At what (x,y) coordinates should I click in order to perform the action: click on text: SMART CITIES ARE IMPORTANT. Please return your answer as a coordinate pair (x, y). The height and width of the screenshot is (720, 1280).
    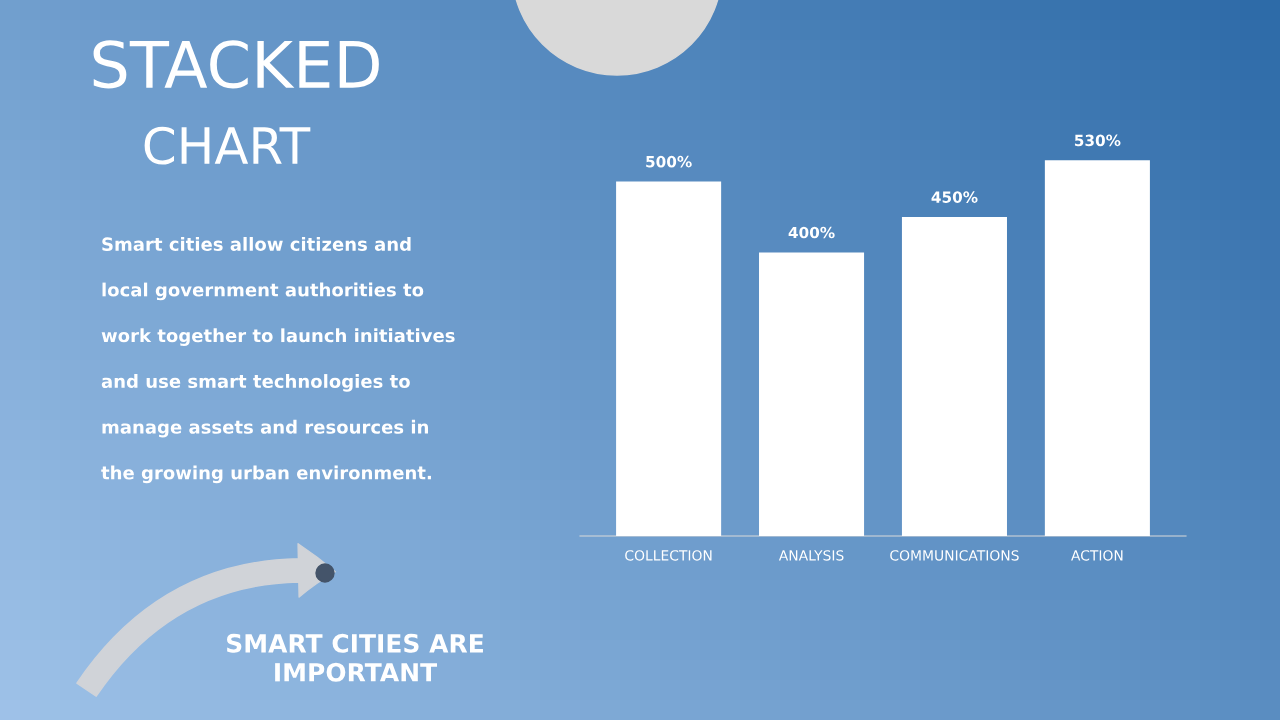
    Looking at the image, I should click on (355, 657).